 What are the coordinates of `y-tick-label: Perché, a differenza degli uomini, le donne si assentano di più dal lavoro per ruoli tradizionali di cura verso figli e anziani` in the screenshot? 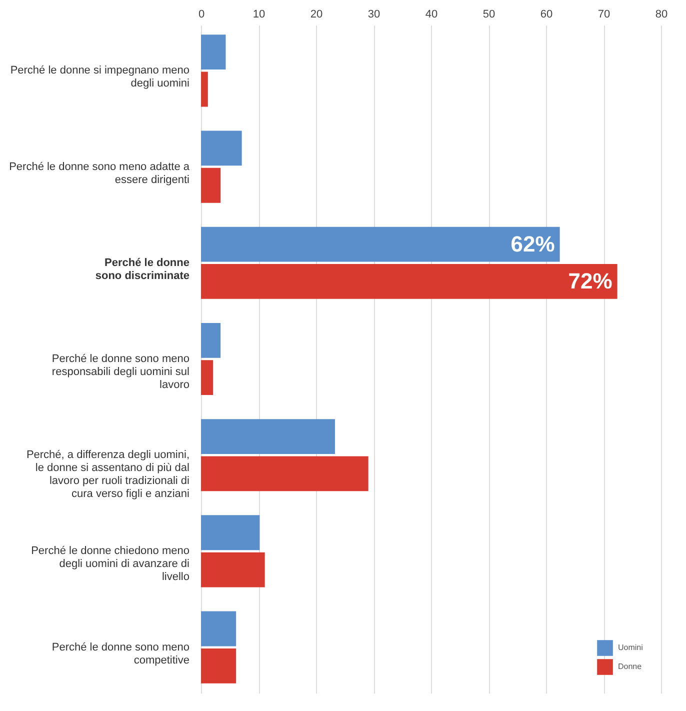 It's located at (108, 474).